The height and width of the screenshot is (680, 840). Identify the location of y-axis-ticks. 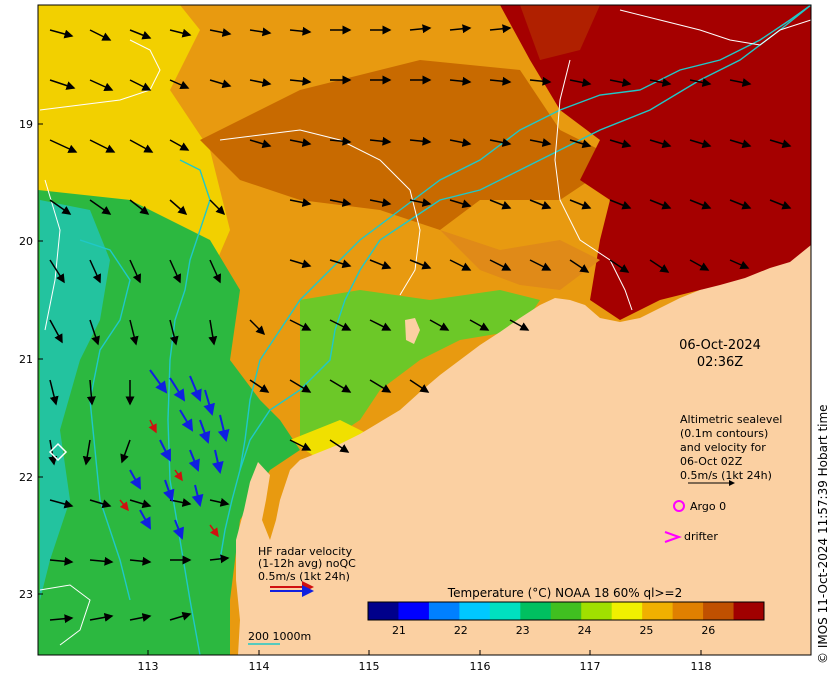
(40, 359).